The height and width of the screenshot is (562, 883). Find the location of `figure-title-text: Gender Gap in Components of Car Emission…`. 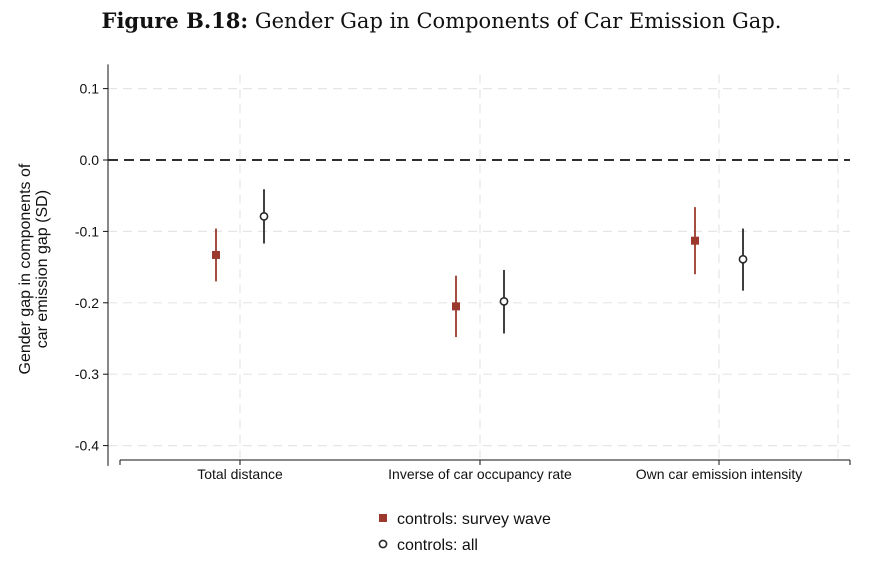

figure-title-text: Gender Gap in Components of Car Emission… is located at coordinates (518, 21).